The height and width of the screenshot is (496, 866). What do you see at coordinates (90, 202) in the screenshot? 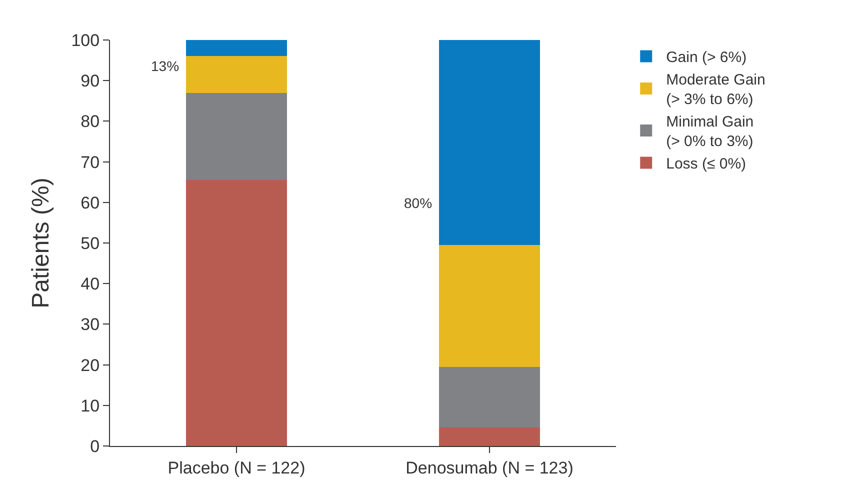
I see `y-tick-label: 60` at bounding box center [90, 202].